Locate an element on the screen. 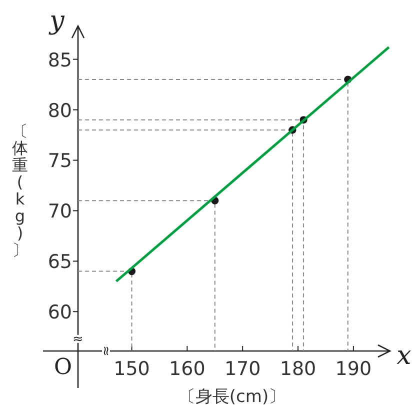  y-tick-label: 65 is located at coordinates (60, 262).